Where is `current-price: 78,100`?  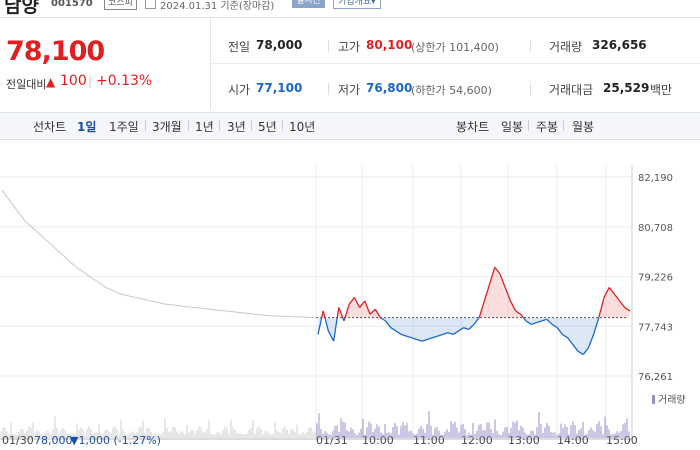
current-price: 78,100 is located at coordinates (55, 51).